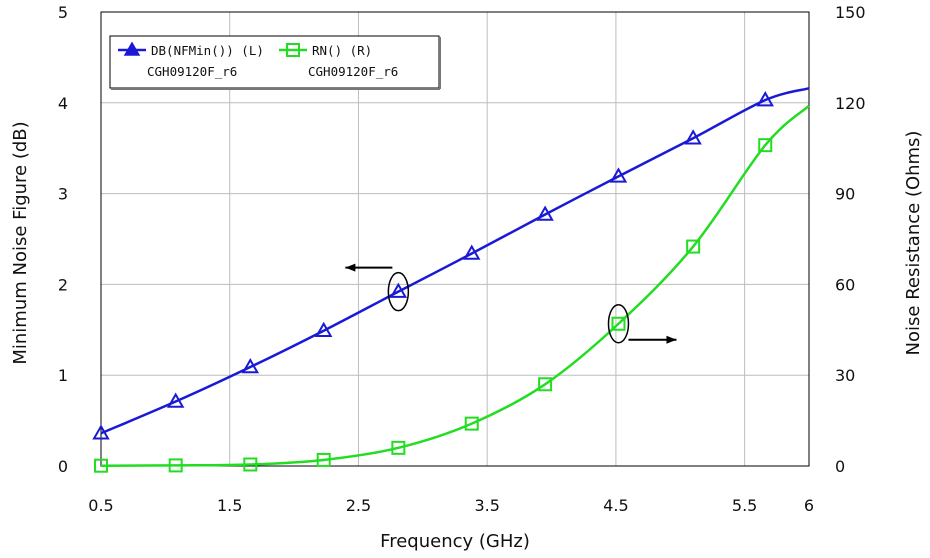 The image size is (930, 558). What do you see at coordinates (63, 12) in the screenshot?
I see `y-left-tick-label: 5` at bounding box center [63, 12].